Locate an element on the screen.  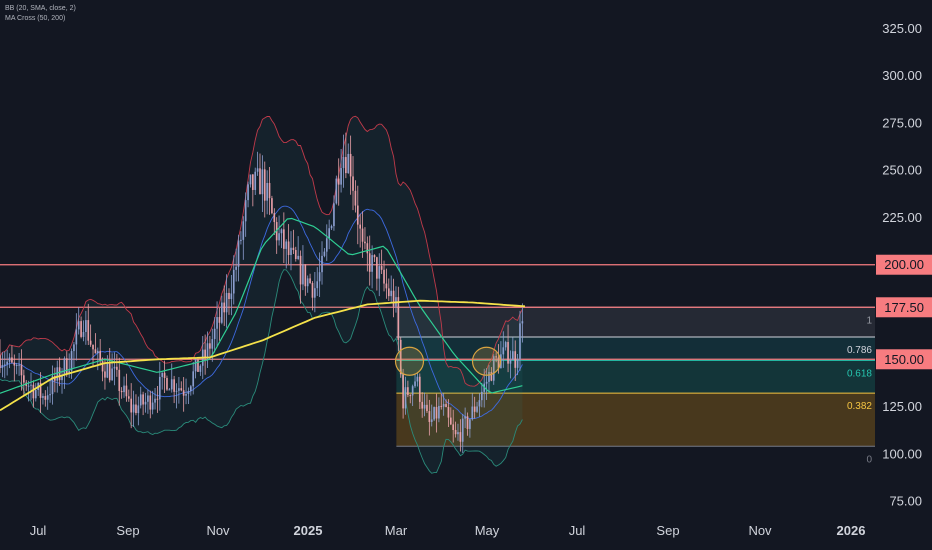
x-tick-label: Mar is located at coordinates (396, 530).